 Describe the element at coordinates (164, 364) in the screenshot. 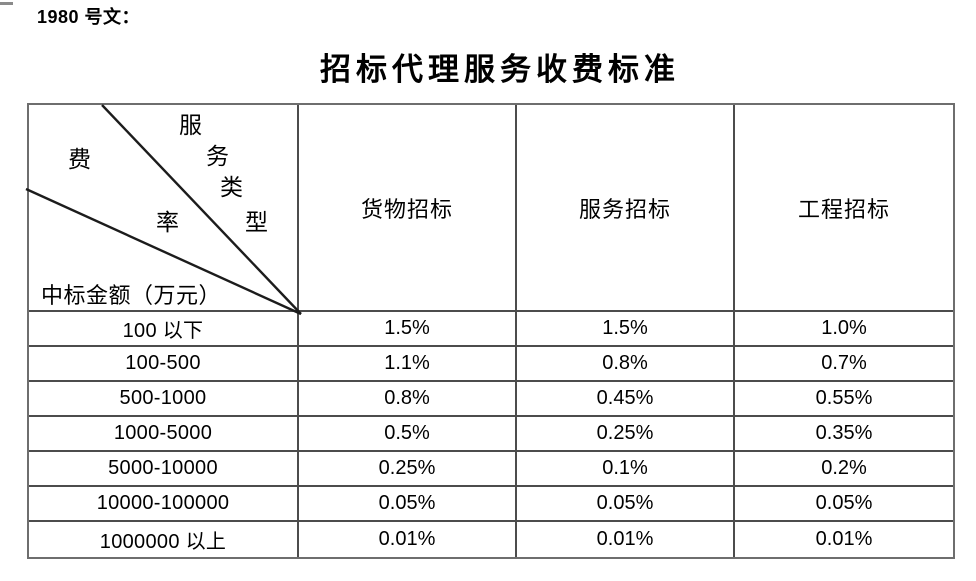

I see `row-label: 100-500` at that location.